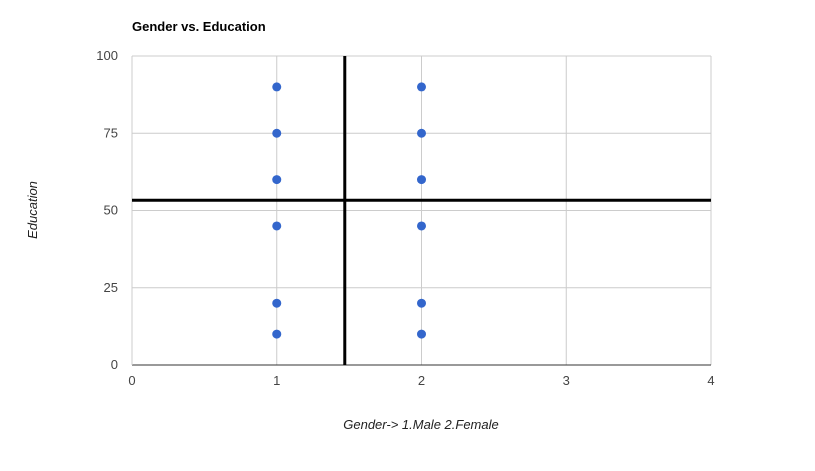  Describe the element at coordinates (131, 380) in the screenshot. I see `x-tick-label-0: 0` at that location.